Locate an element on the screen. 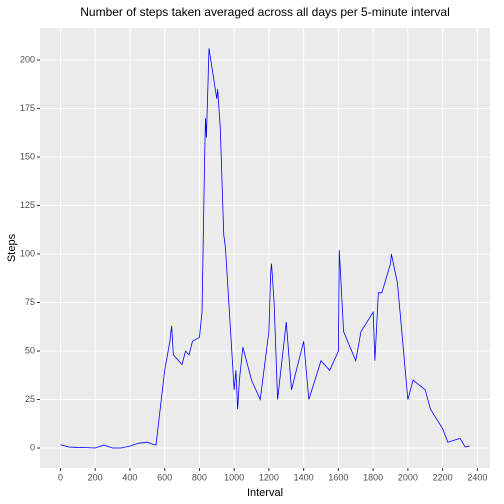 Image resolution: width=504 pixels, height=504 pixels. y-tick-label: 175 is located at coordinates (27, 108).